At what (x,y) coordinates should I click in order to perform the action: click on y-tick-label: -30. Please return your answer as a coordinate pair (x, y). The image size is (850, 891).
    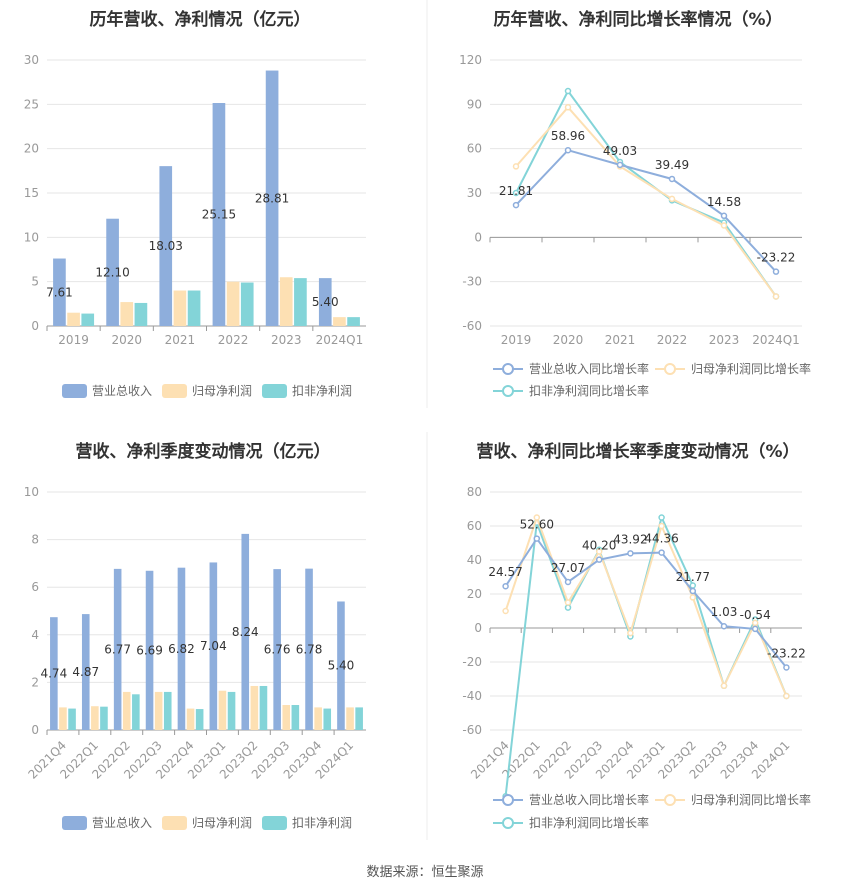
    Looking at the image, I should click on (472, 282).